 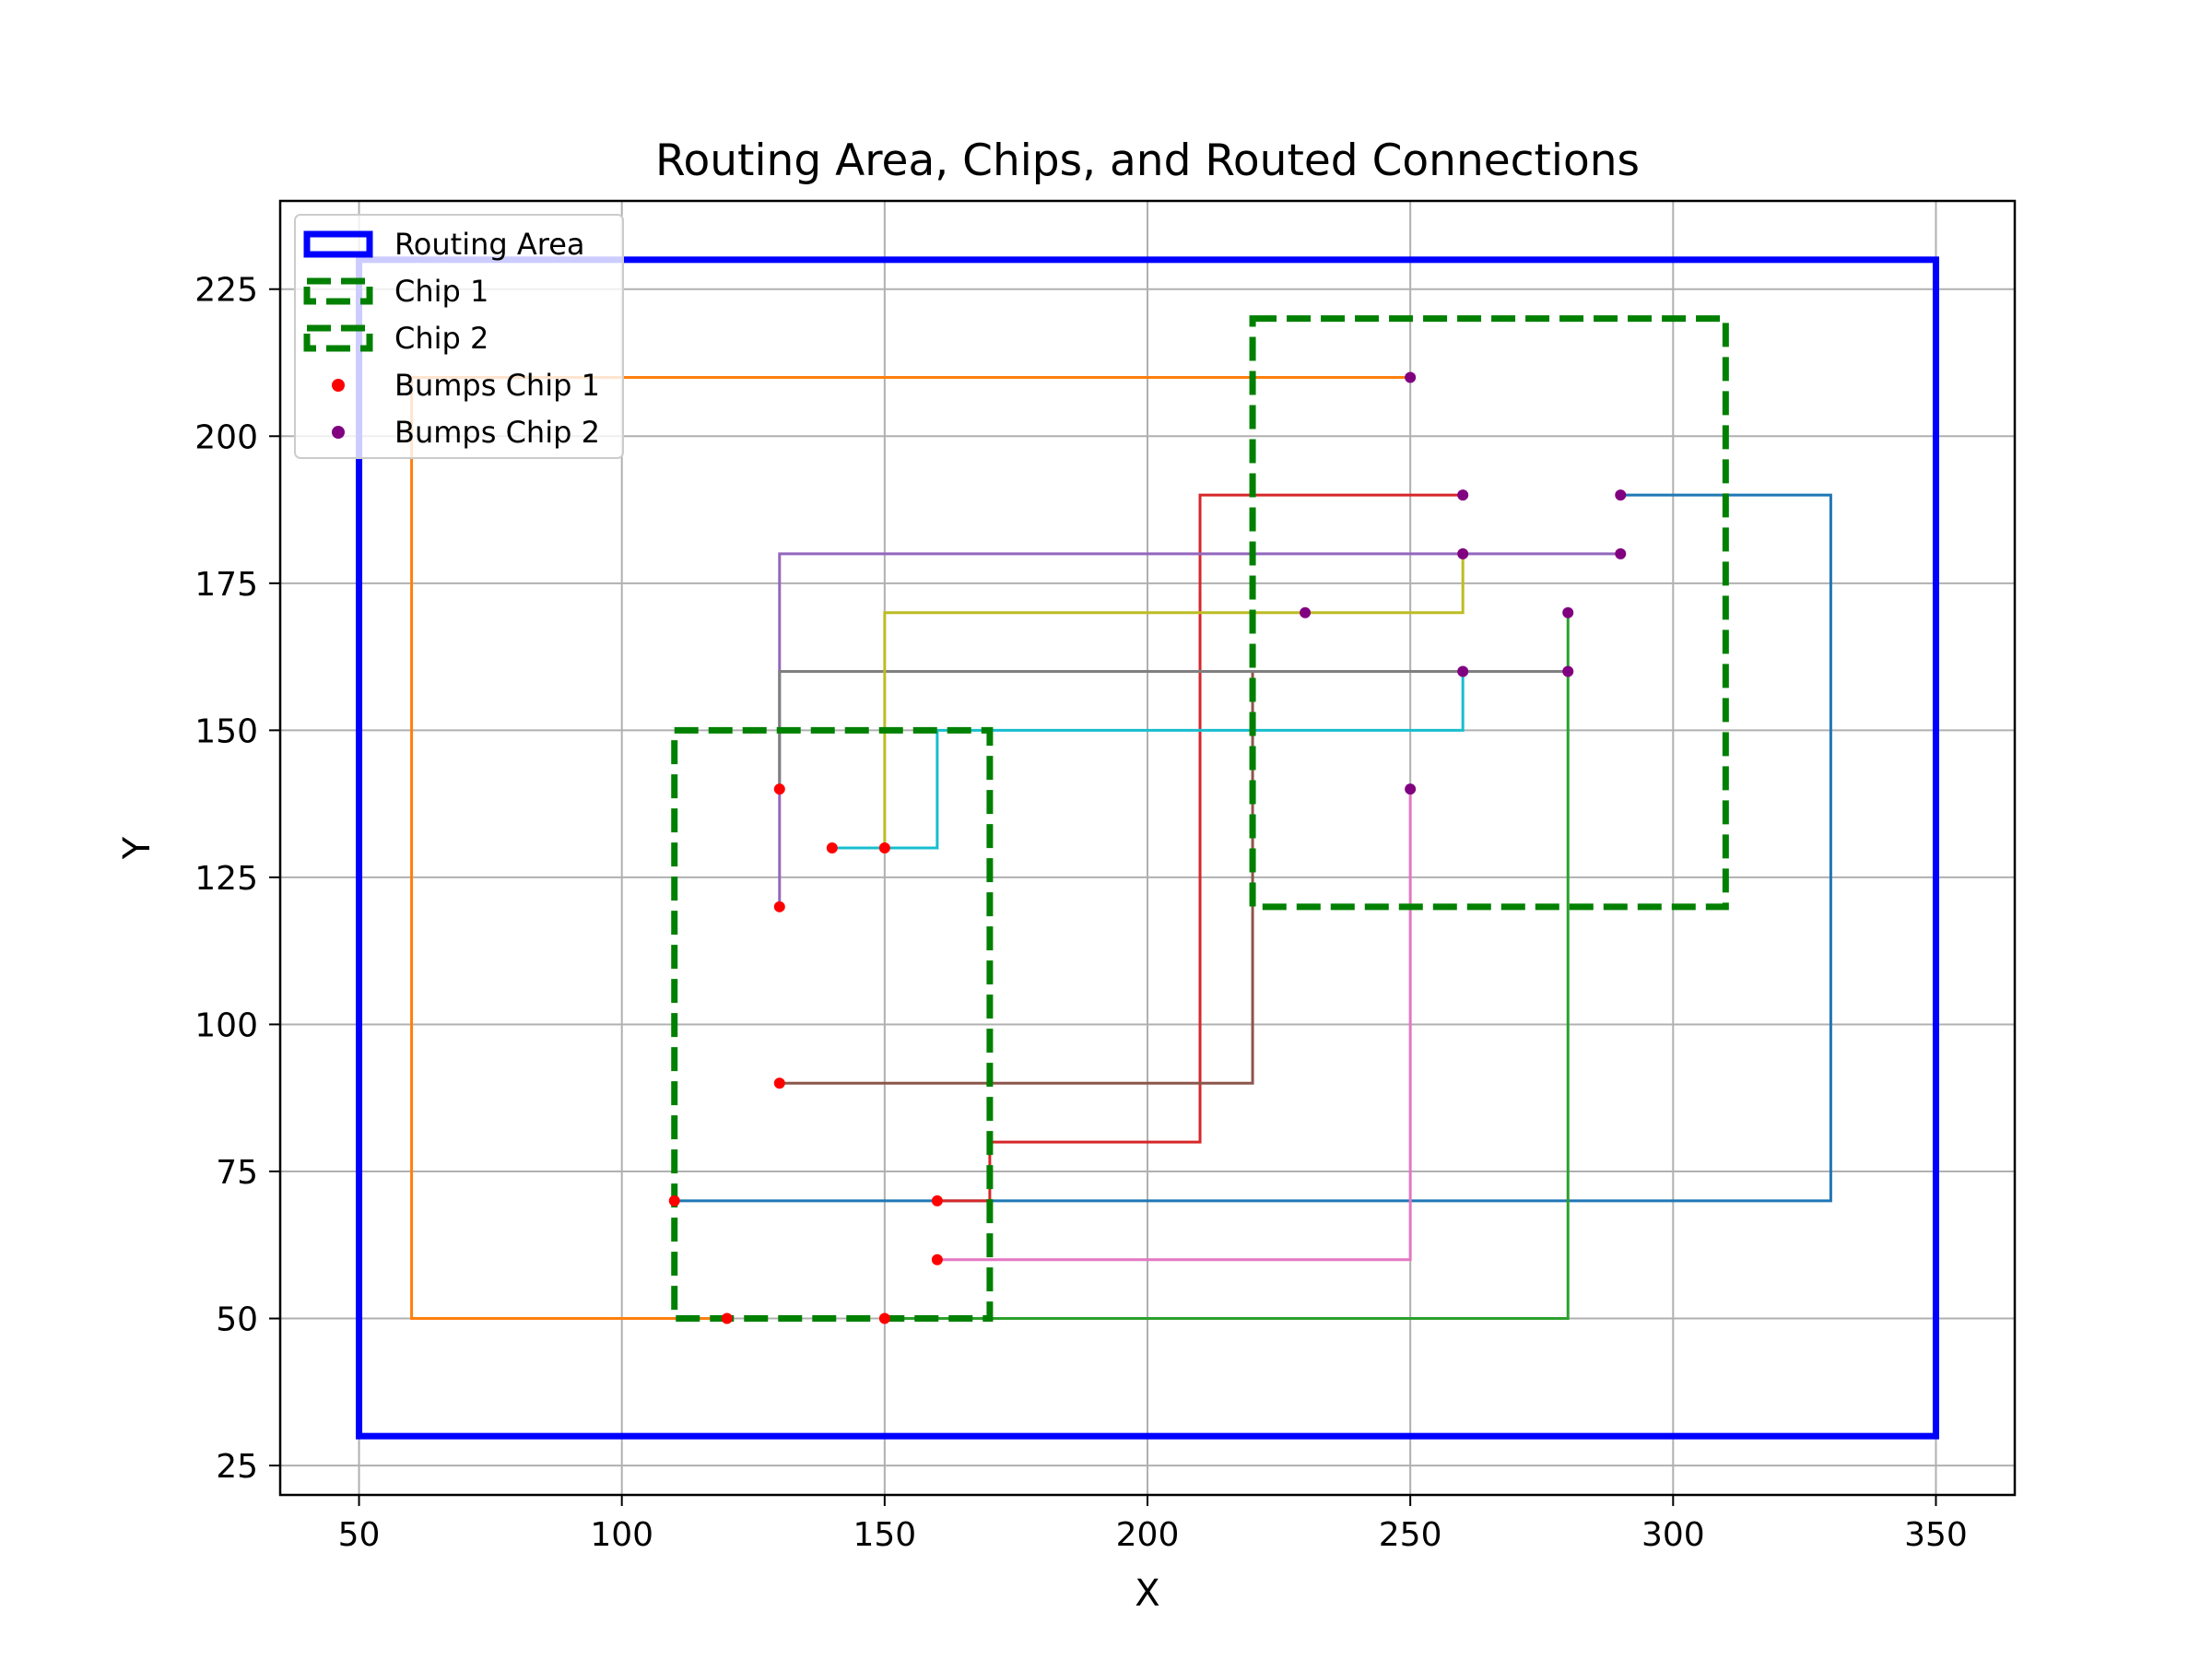 I want to click on x-tick-label: 350, so click(x=1936, y=1535).